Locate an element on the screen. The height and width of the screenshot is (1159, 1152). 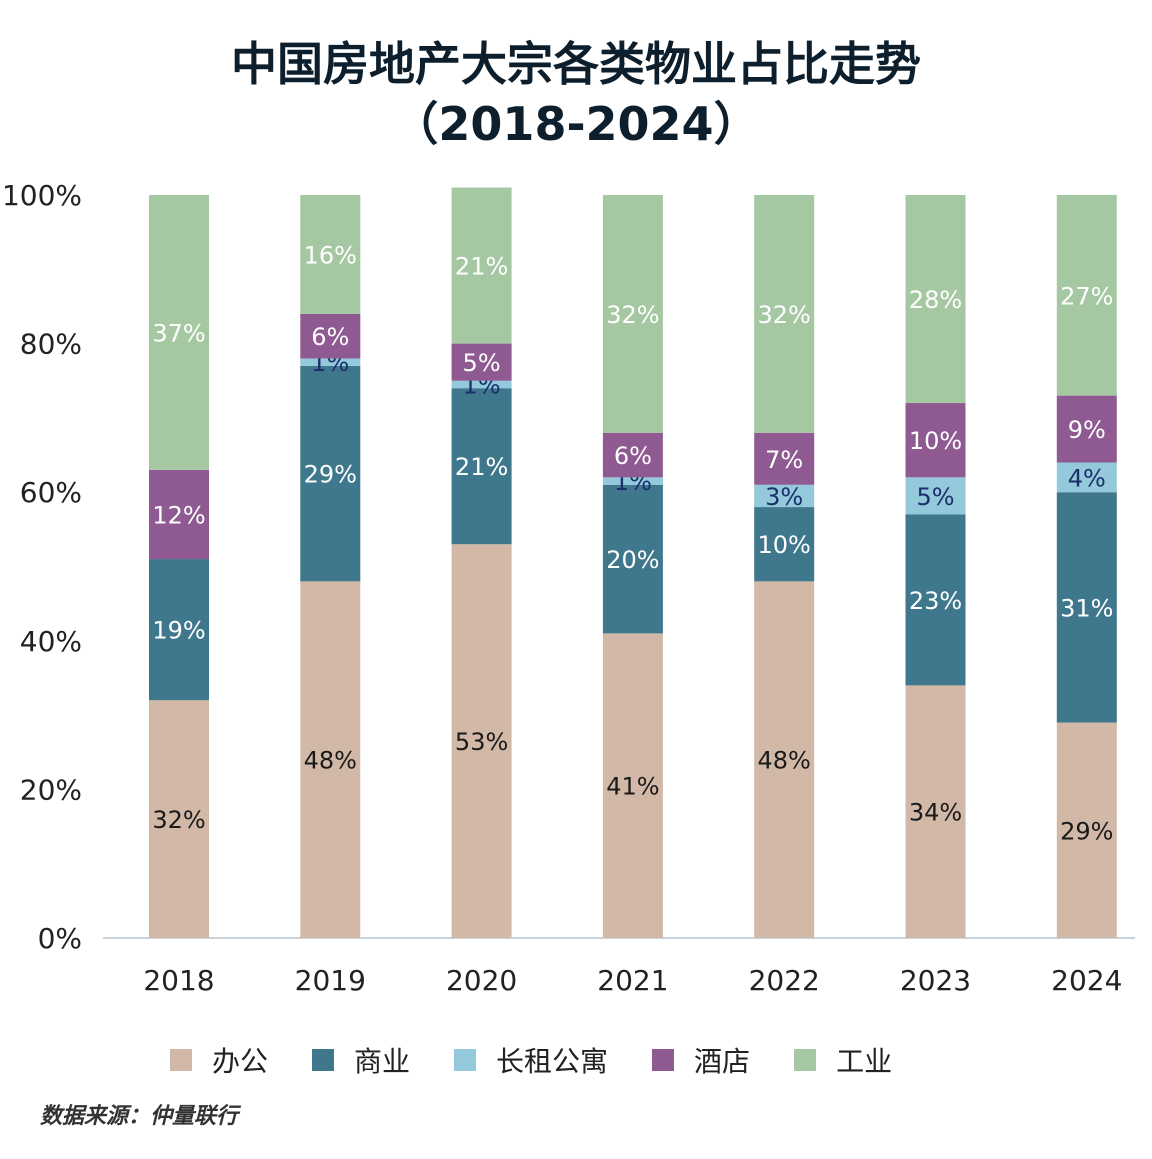
data-source-note: 数据来源：仲量联行 is located at coordinates (139, 1116).